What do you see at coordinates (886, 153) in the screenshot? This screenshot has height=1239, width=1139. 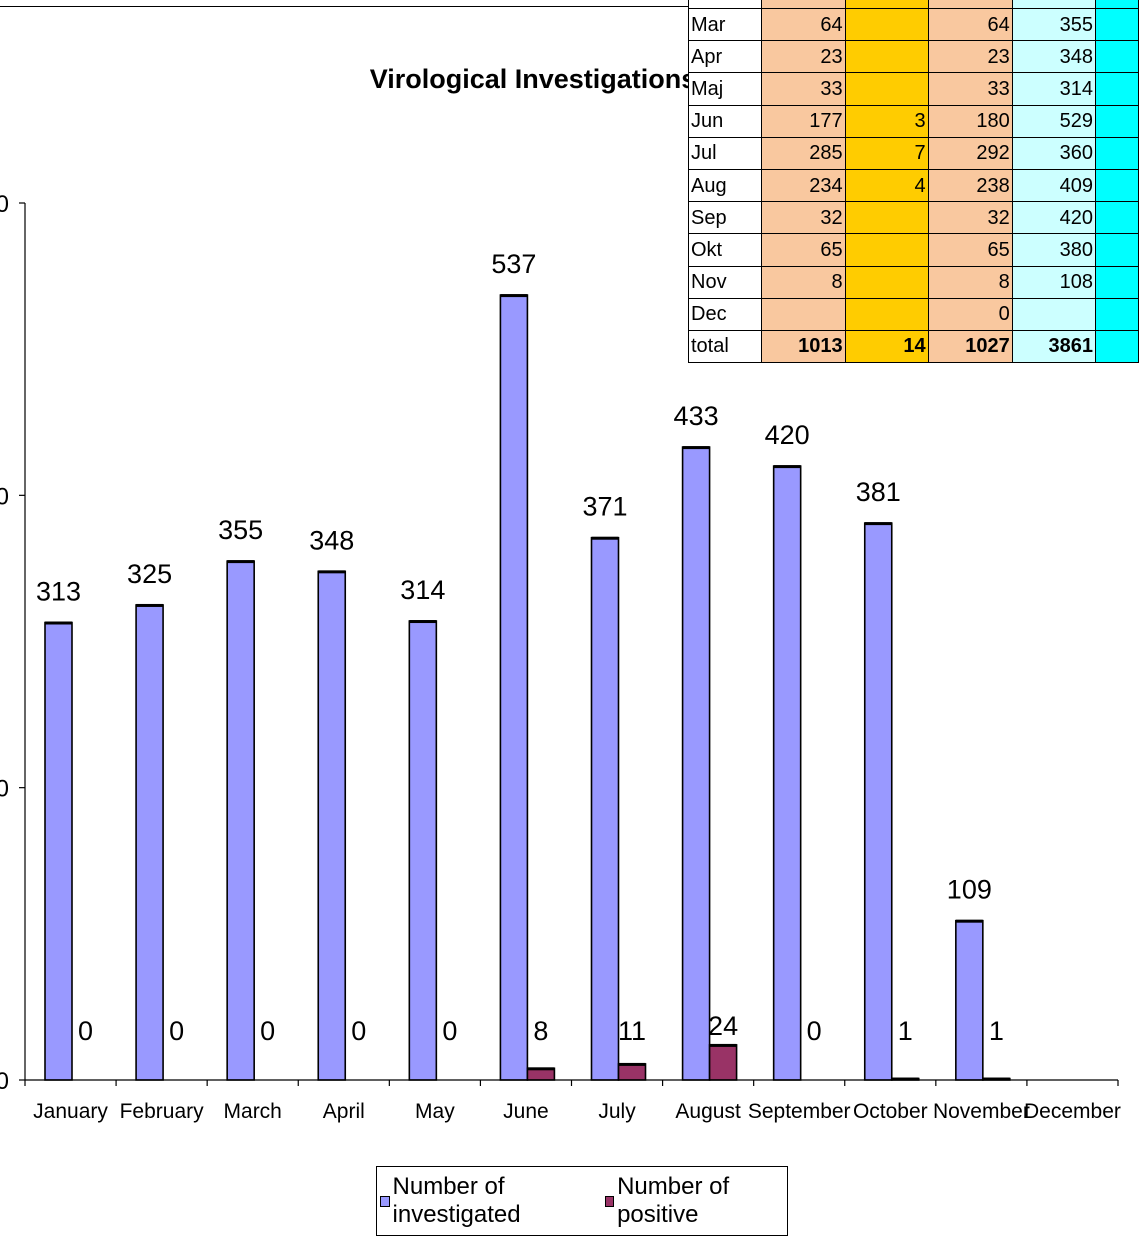 I see `table-cell-b: 7` at bounding box center [886, 153].